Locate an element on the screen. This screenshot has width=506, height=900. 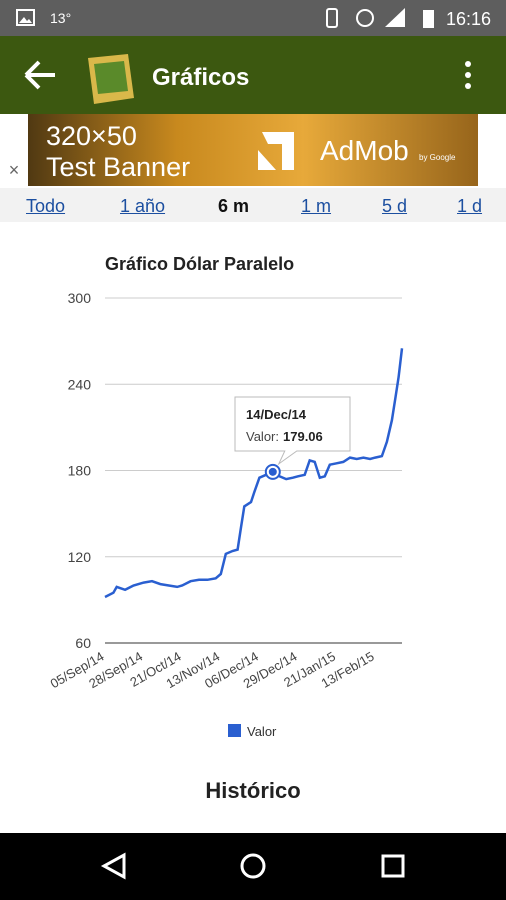
status-icons: 13° 16:16 is located at coordinates (253, 18).